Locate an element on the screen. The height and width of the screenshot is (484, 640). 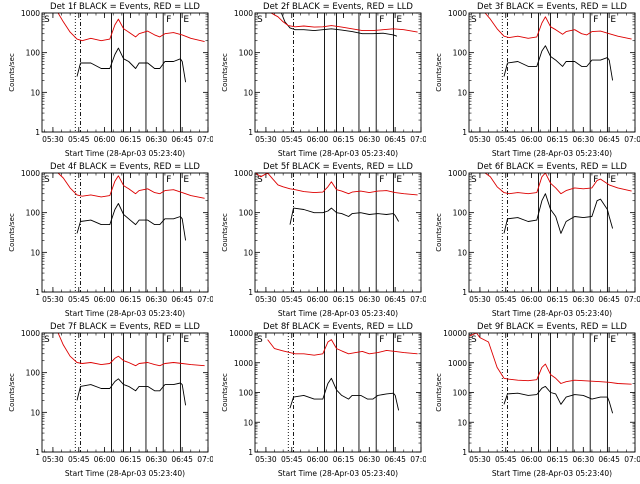
chart-title: Det 2f BLACK = Events, RED = LLD is located at coordinates (338, 7).